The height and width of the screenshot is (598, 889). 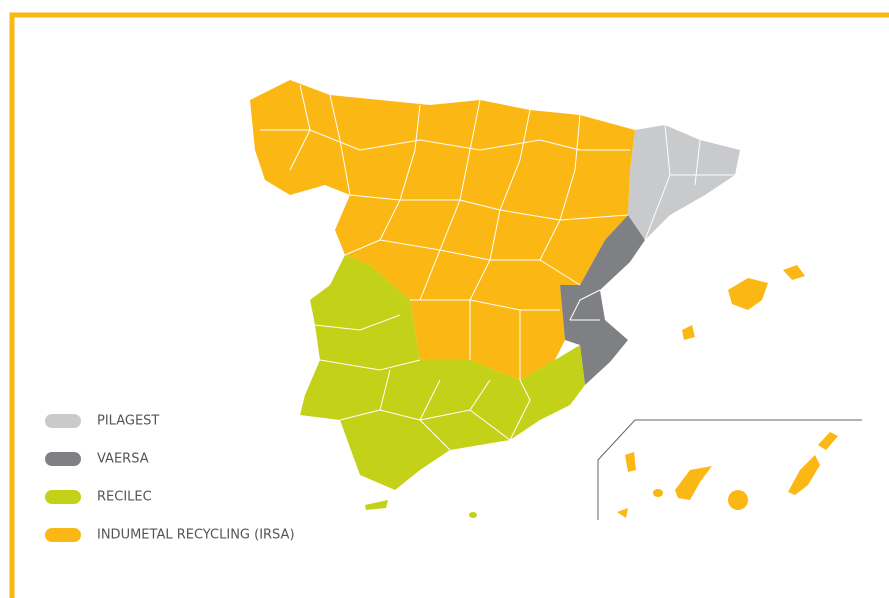 I want to click on region-vaersa, so click(x=602, y=300).